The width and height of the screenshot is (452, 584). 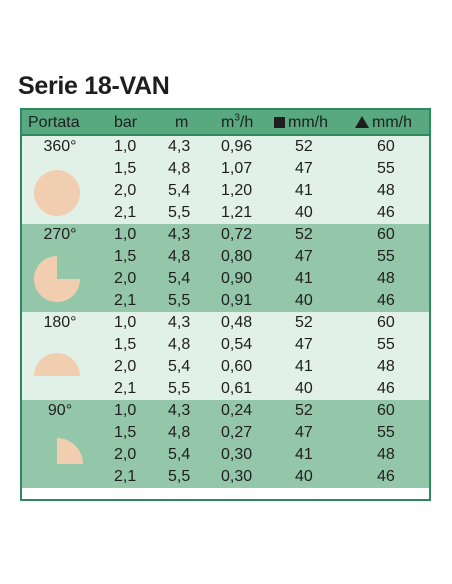 What do you see at coordinates (237, 190) in the screenshot?
I see `cell-m3h: 1,20` at bounding box center [237, 190].